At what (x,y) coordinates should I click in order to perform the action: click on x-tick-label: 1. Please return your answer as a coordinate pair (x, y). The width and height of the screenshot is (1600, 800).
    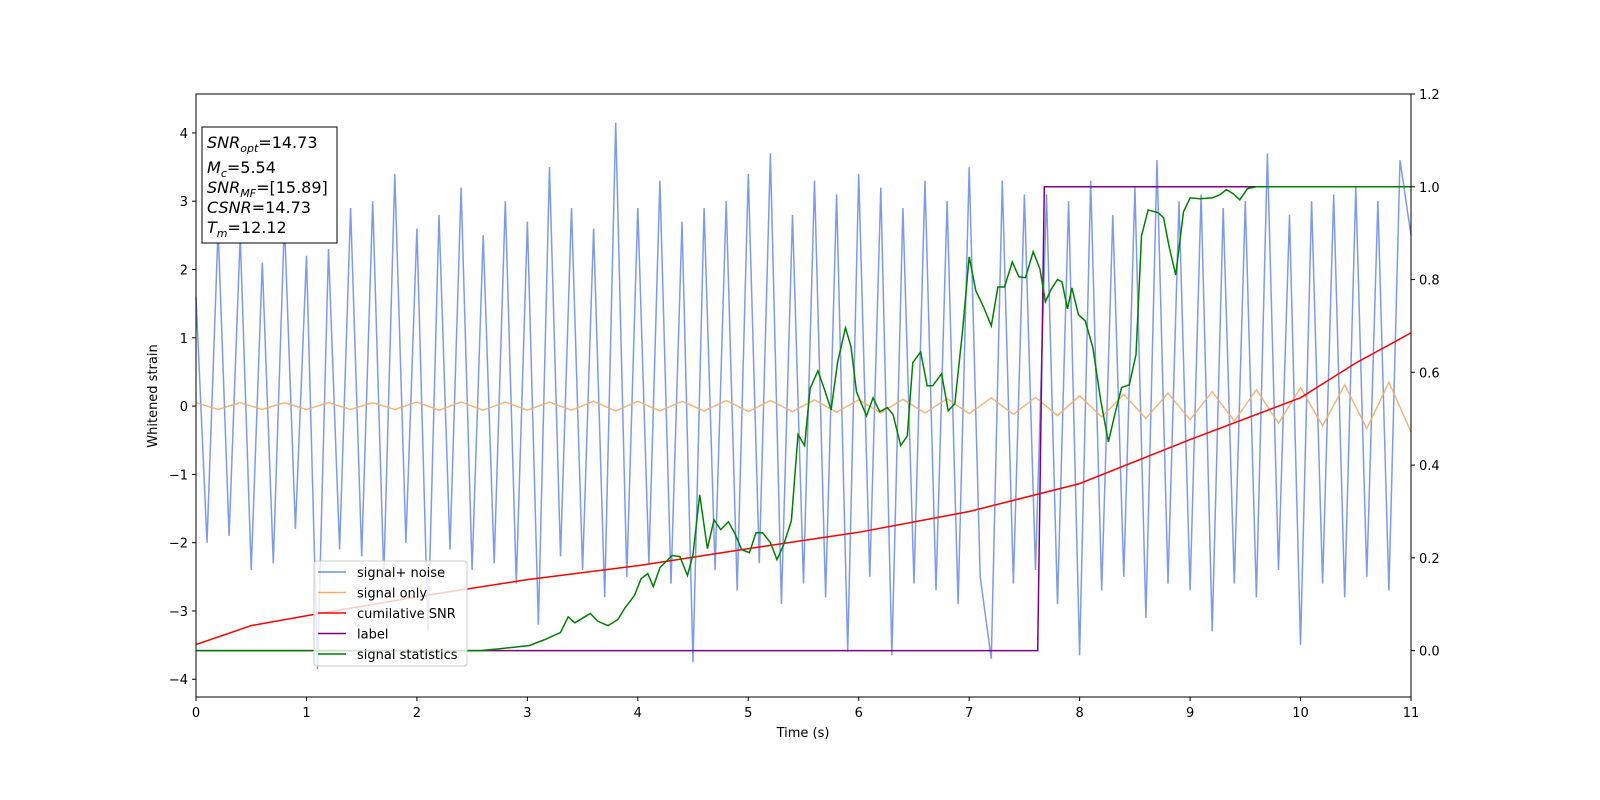
    Looking at the image, I should click on (306, 713).